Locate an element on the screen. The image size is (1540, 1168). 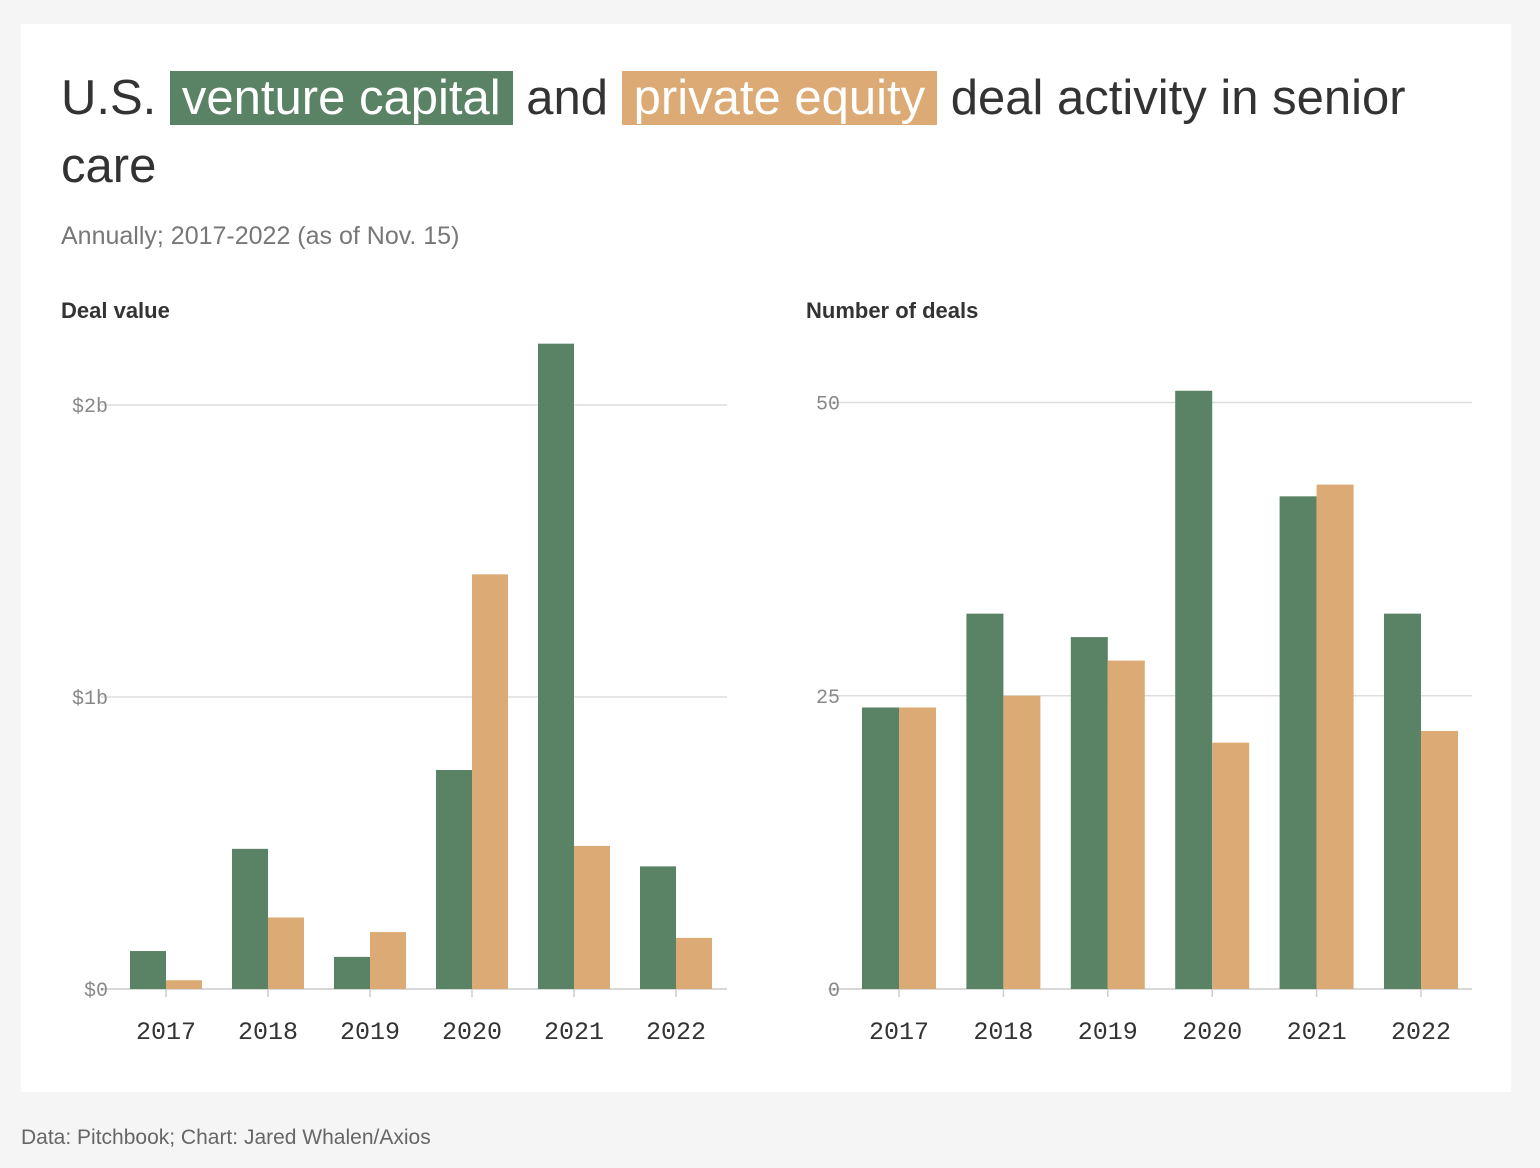
number-of-deals-bar-pe-2020 is located at coordinates (1231, 865).